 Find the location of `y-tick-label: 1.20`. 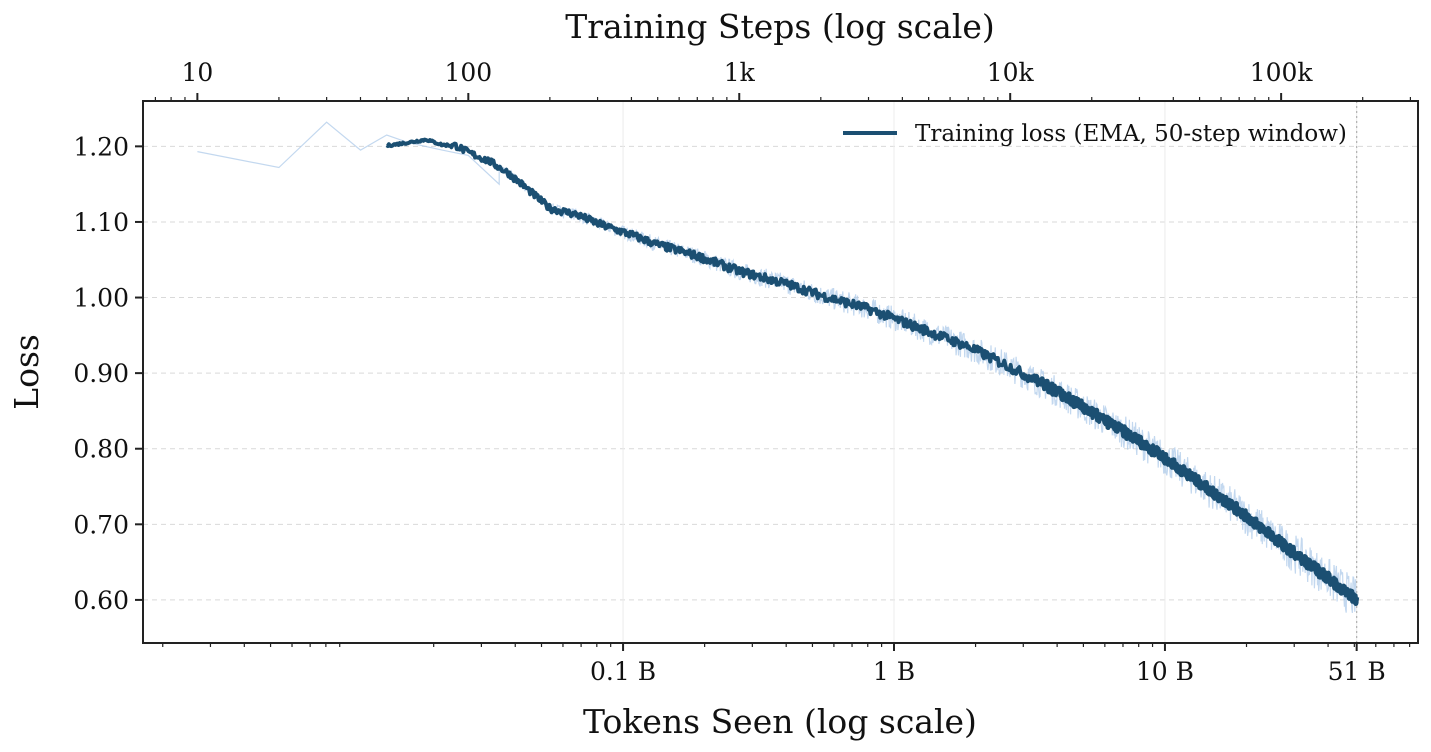

y-tick-label: 1.20 is located at coordinates (101, 146).